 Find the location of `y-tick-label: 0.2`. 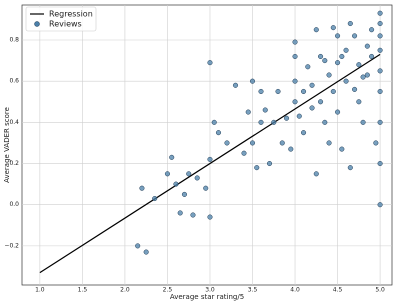

y-tick-label: 0.2 is located at coordinates (14, 163).